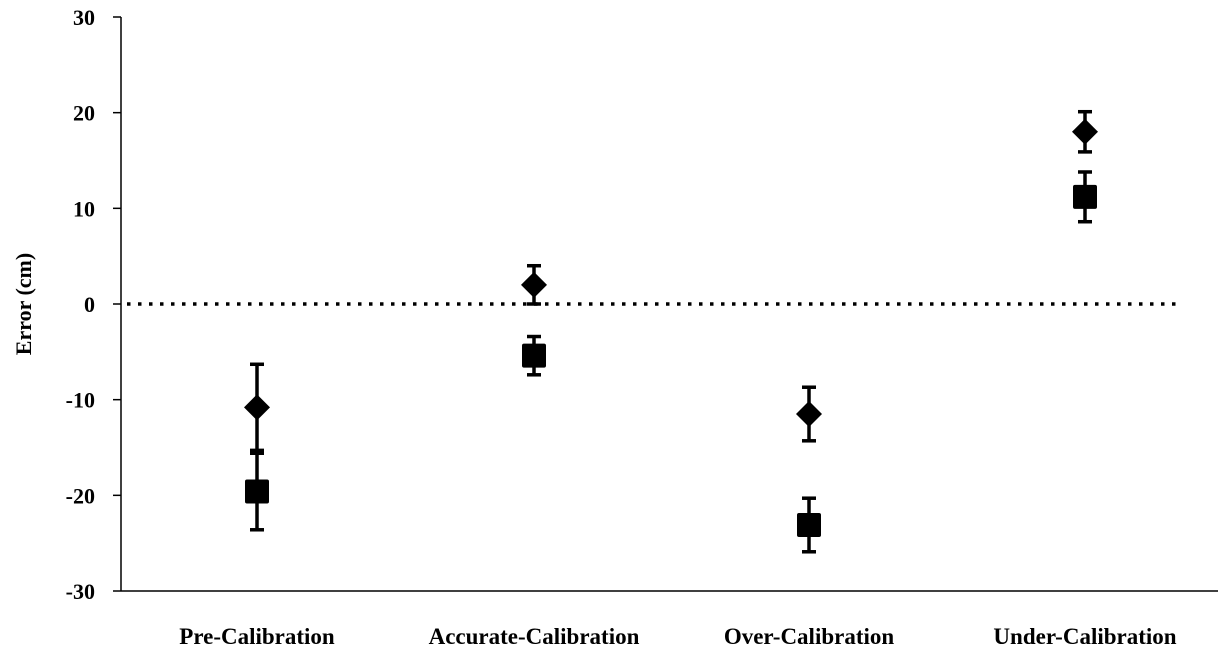 The width and height of the screenshot is (1225, 655). Describe the element at coordinates (23, 304) in the screenshot. I see `y-axis-title: Error (cm)` at that location.